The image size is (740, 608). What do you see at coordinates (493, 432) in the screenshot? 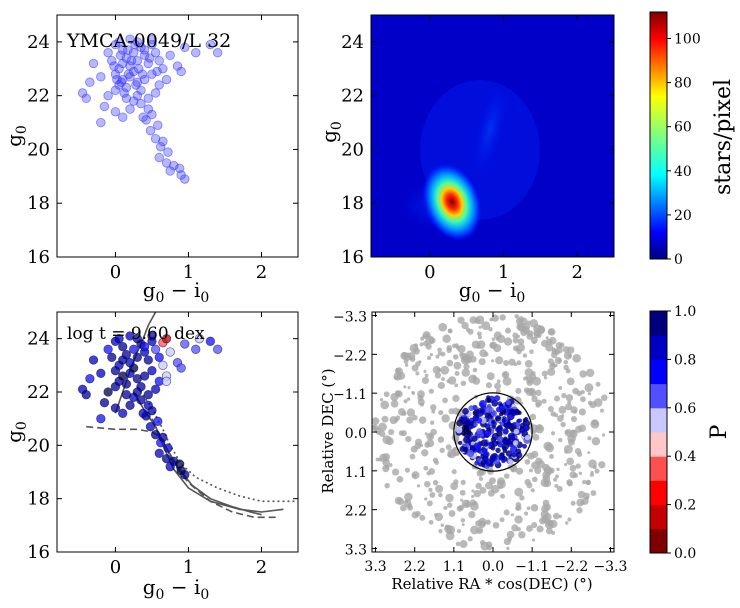
I see `cluster-radius-circle` at bounding box center [493, 432].